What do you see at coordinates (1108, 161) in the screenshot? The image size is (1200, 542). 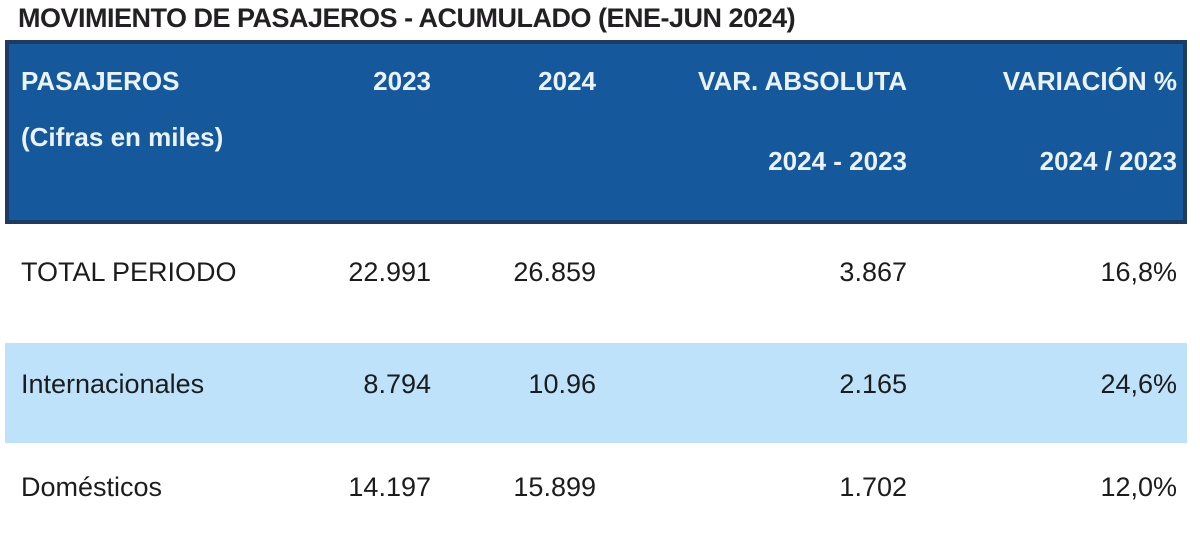 I see `header-variacion-pct-sublabel: 2024 / 2023` at bounding box center [1108, 161].